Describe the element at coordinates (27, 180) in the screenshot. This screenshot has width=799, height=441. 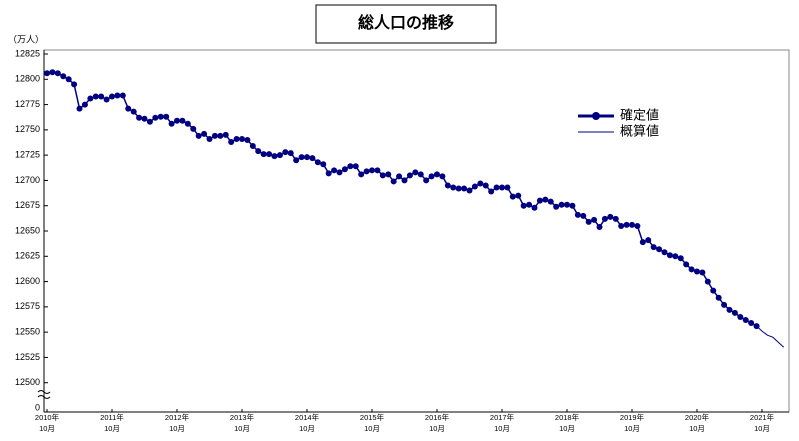
I see `y-tick-label: 12700` at that location.